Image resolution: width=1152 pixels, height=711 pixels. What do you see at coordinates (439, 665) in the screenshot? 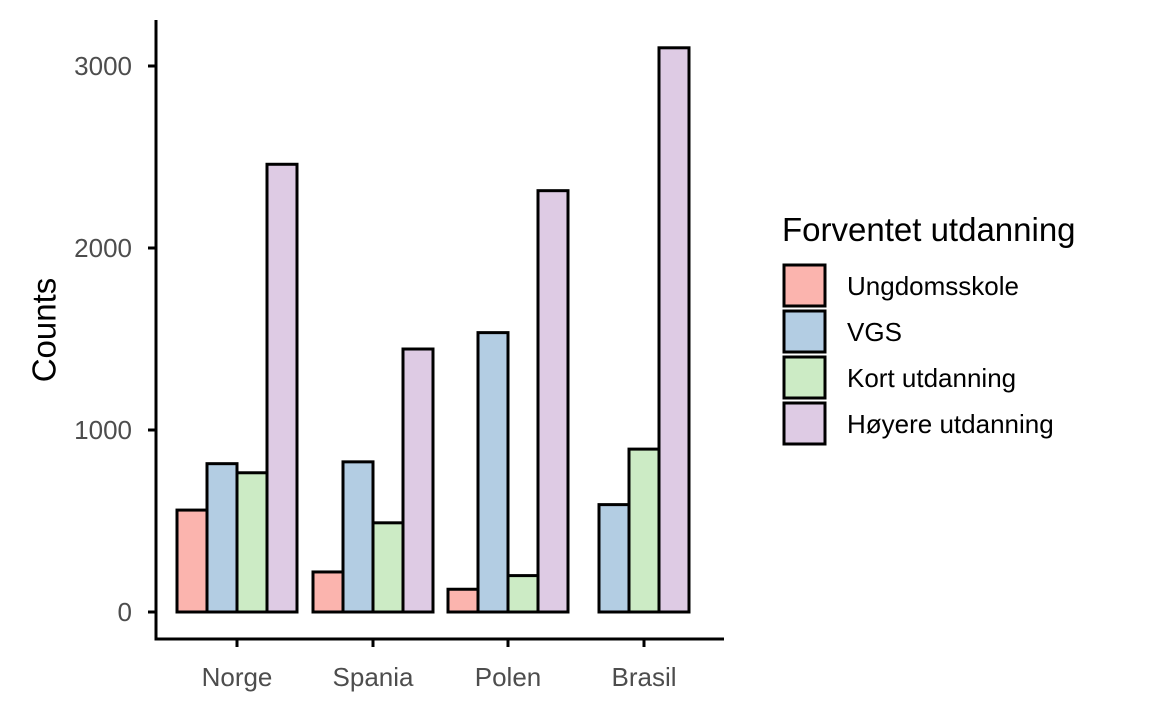
I see `x-ticks: Norge Spania Polen Brasil` at bounding box center [439, 665].